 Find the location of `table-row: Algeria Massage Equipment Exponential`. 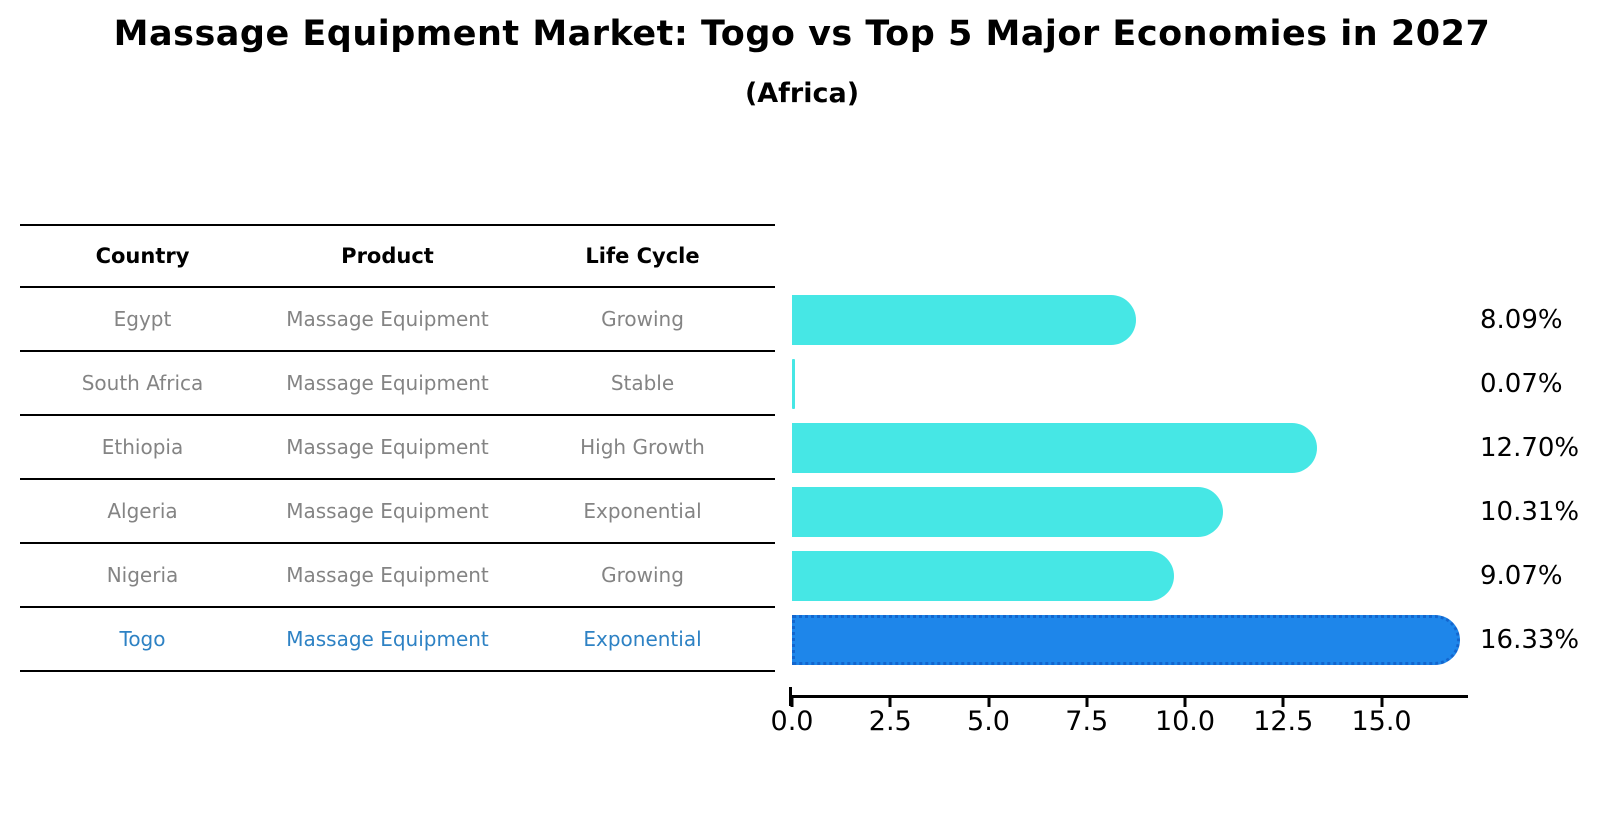

table-row: Algeria Massage Equipment Exponential is located at coordinates (397, 512).